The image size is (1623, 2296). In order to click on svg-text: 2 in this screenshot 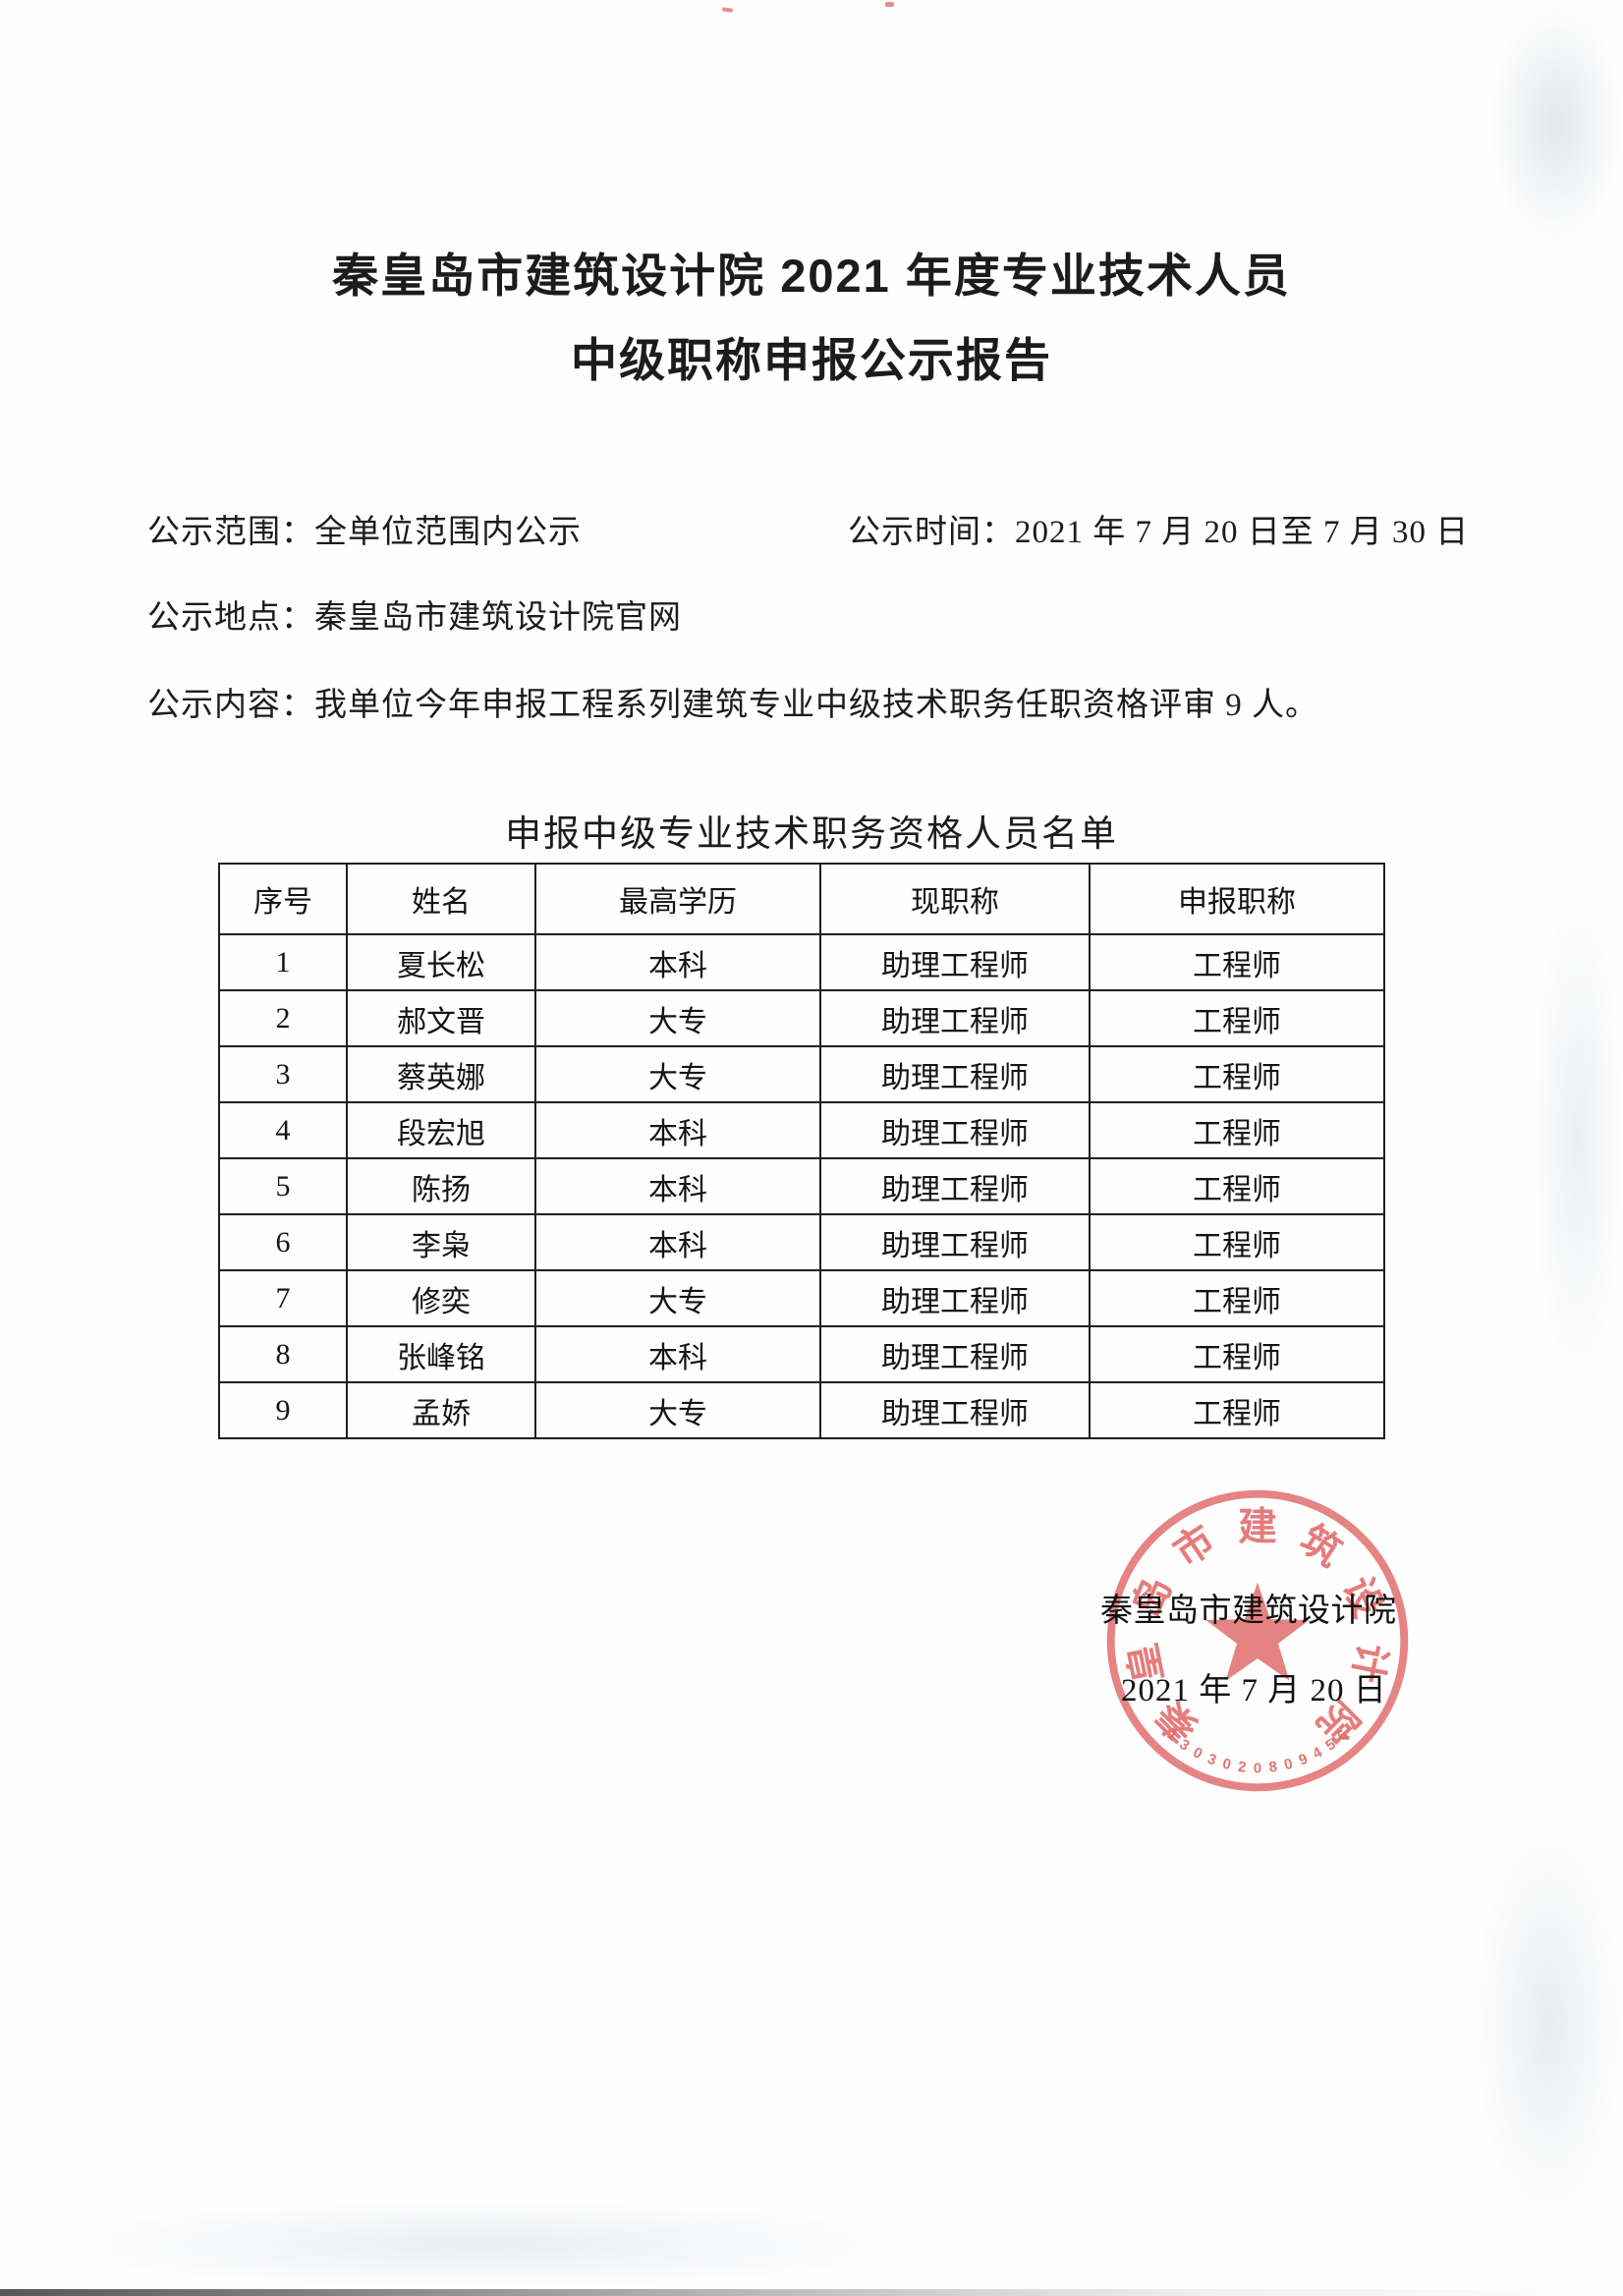, I will do `click(1242, 1767)`.